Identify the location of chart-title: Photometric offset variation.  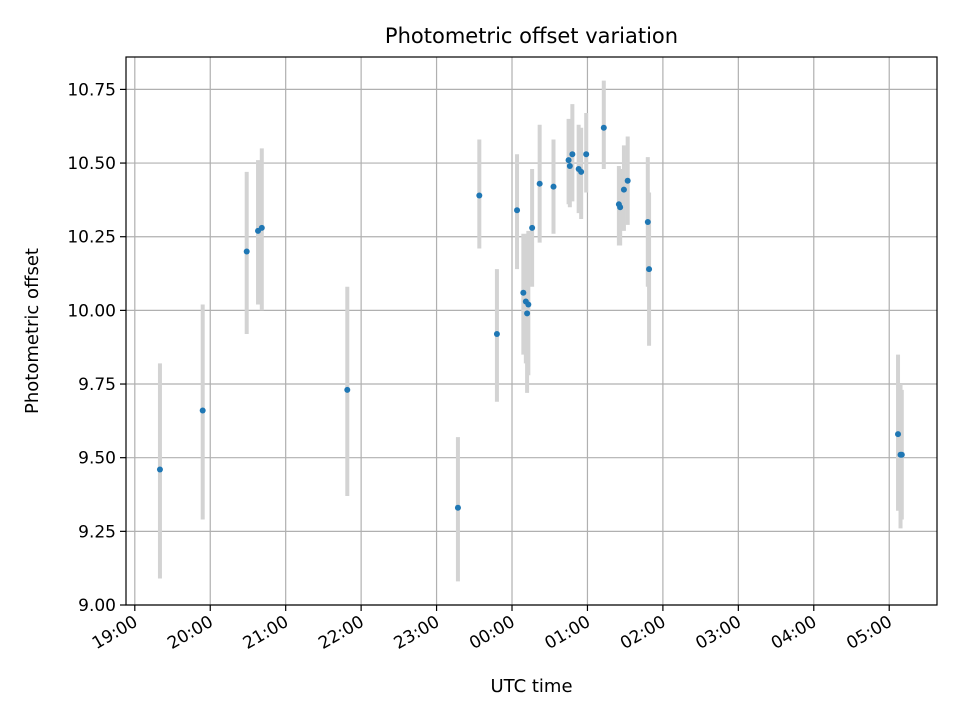
(531, 36).